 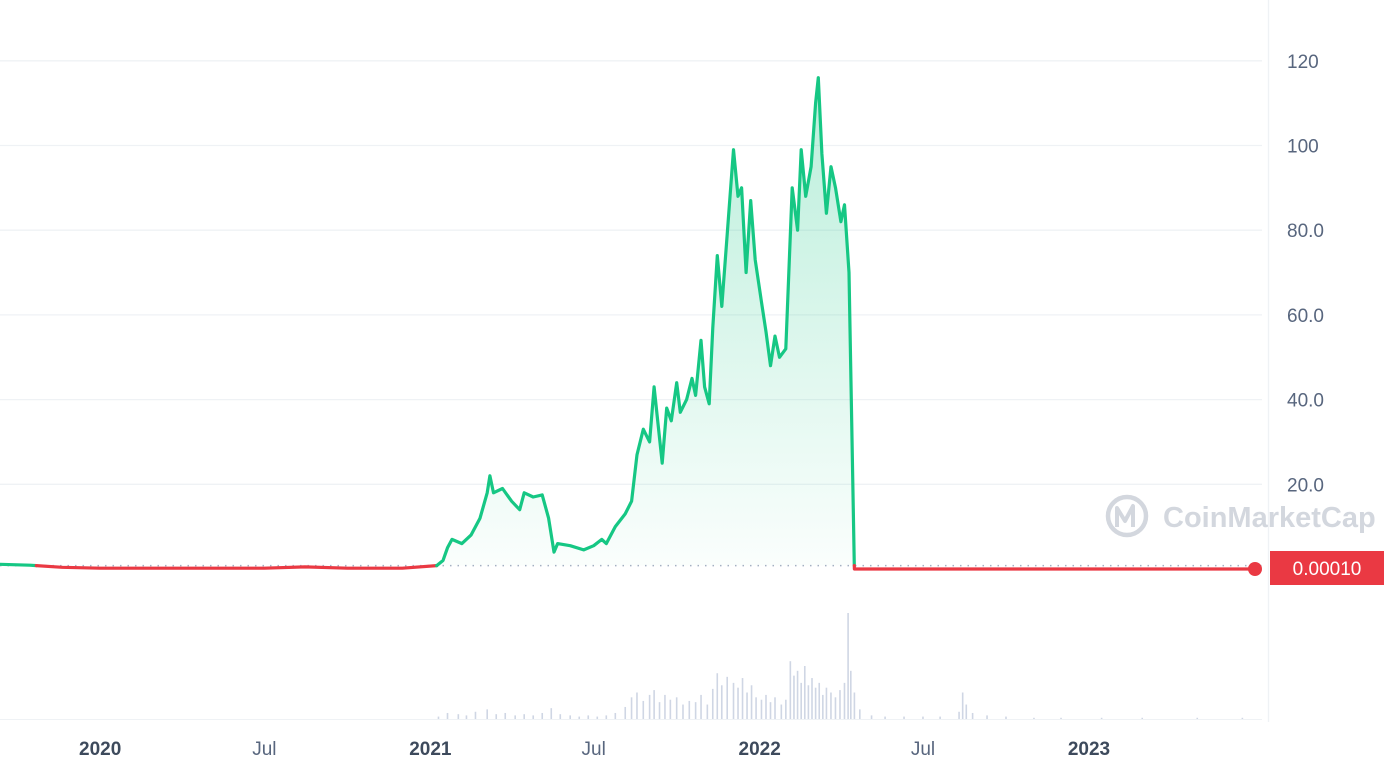 What do you see at coordinates (1305, 485) in the screenshot?
I see `y-tick-label: 20.0` at bounding box center [1305, 485].